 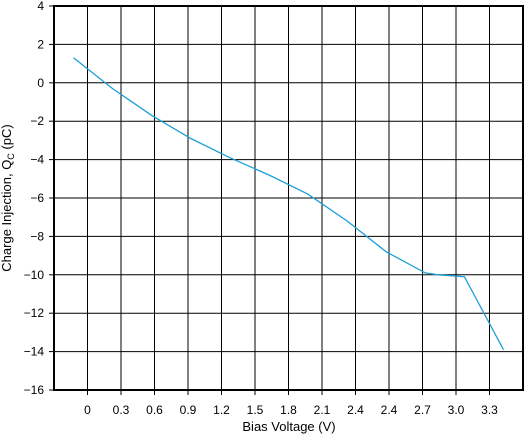 I want to click on y-axis-title: Charge Injection, QC (pC), so click(x=8, y=197).